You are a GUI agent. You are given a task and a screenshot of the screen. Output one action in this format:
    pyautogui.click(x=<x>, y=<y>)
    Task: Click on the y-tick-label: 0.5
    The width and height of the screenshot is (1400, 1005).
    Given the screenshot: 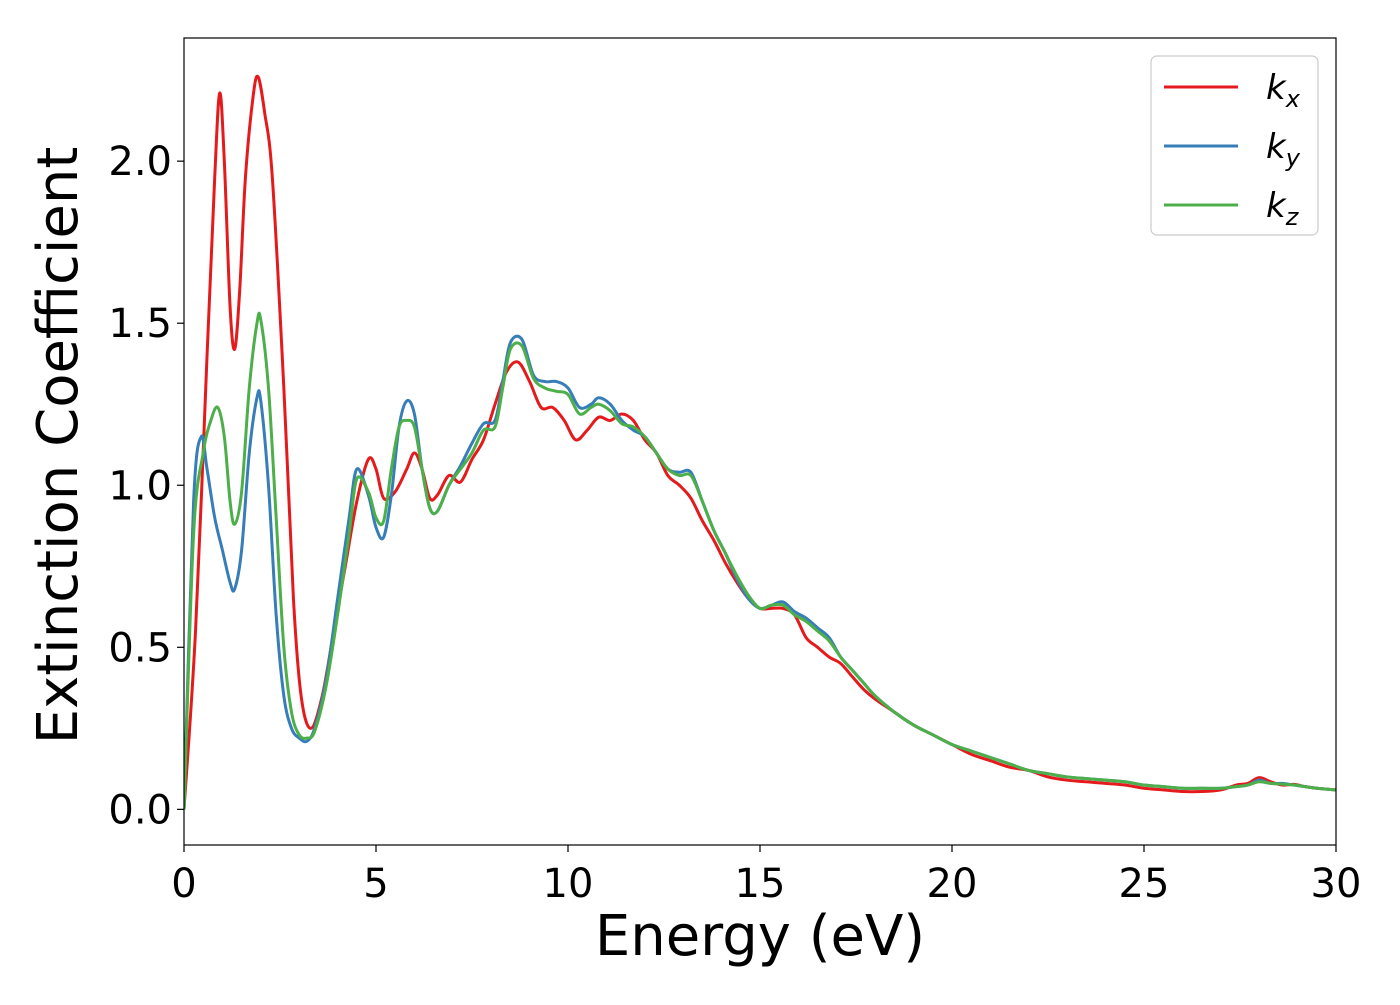 What is the action you would take?
    pyautogui.click(x=140, y=648)
    